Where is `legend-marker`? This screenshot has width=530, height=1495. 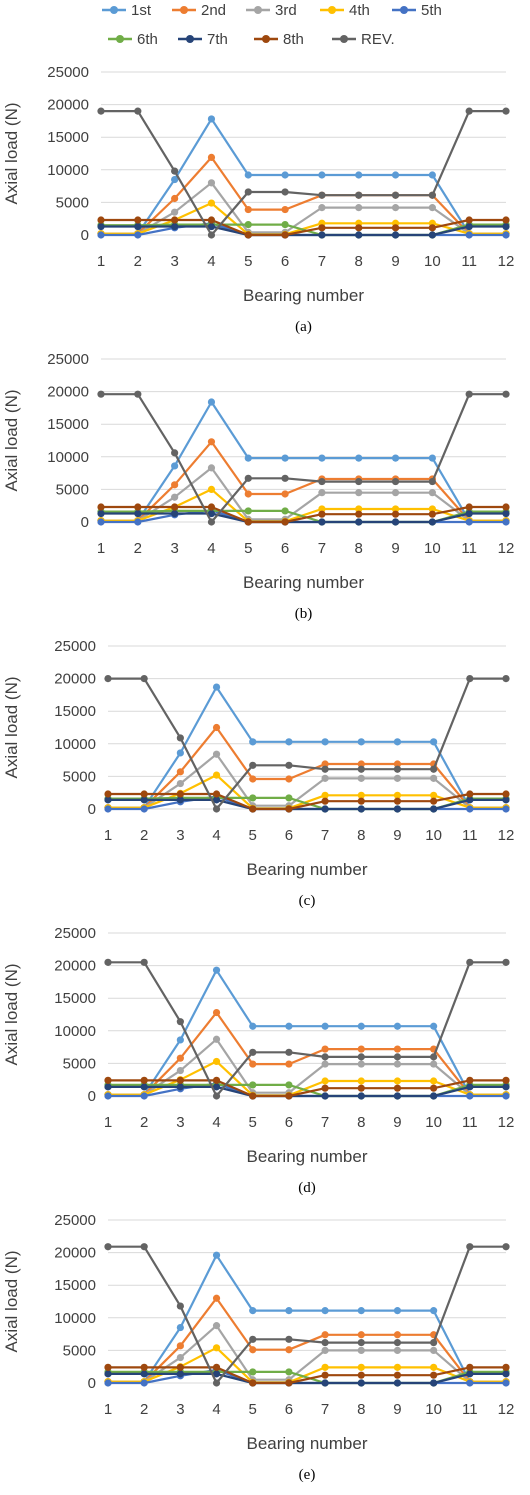
legend-marker is located at coordinates (344, 39).